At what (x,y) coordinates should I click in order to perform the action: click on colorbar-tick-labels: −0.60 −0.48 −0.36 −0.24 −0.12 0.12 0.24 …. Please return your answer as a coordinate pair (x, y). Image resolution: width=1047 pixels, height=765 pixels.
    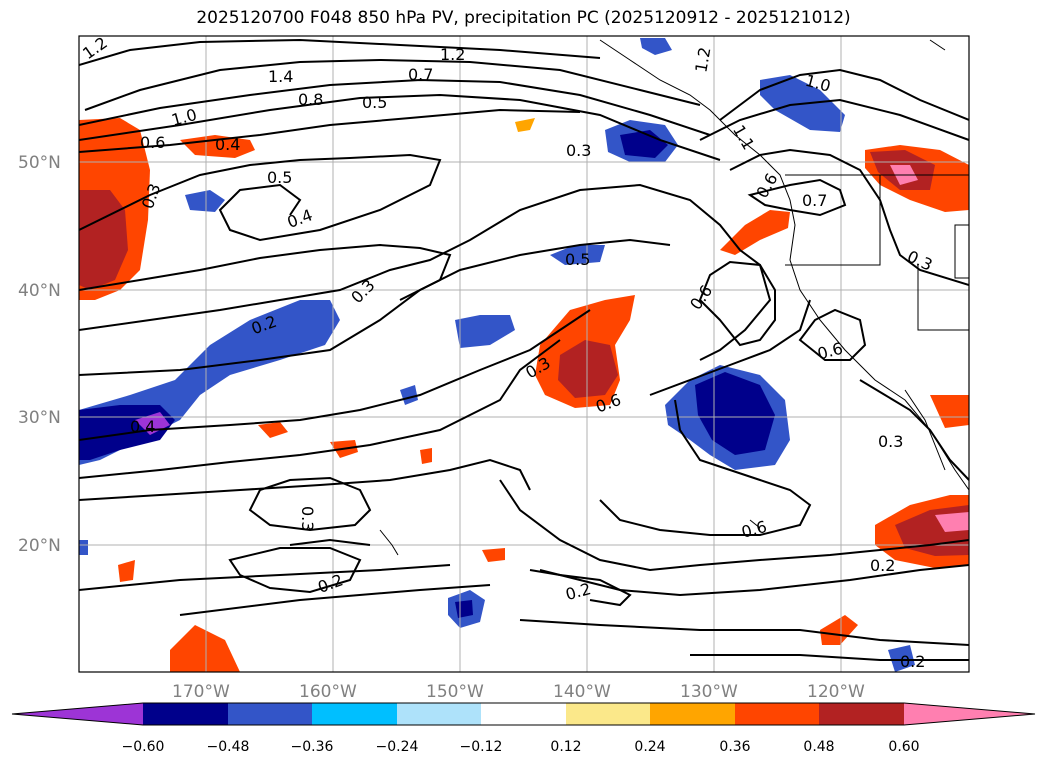
    Looking at the image, I should click on (521, 747).